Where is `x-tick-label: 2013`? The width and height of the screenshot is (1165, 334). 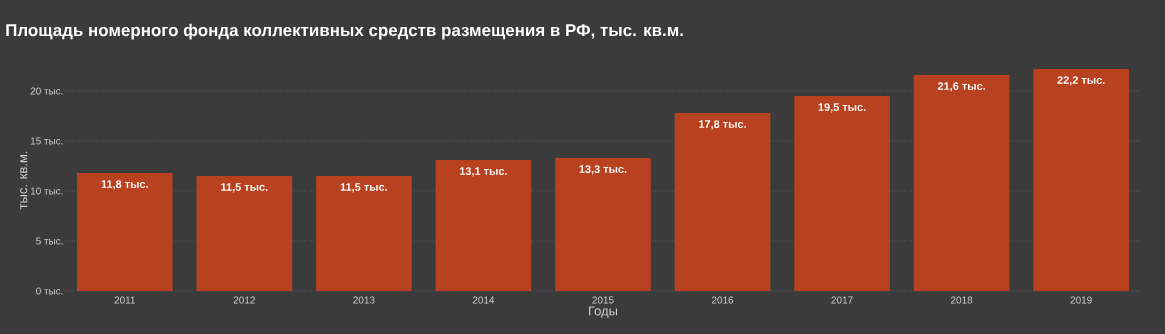 x-tick-label: 2013 is located at coordinates (364, 300).